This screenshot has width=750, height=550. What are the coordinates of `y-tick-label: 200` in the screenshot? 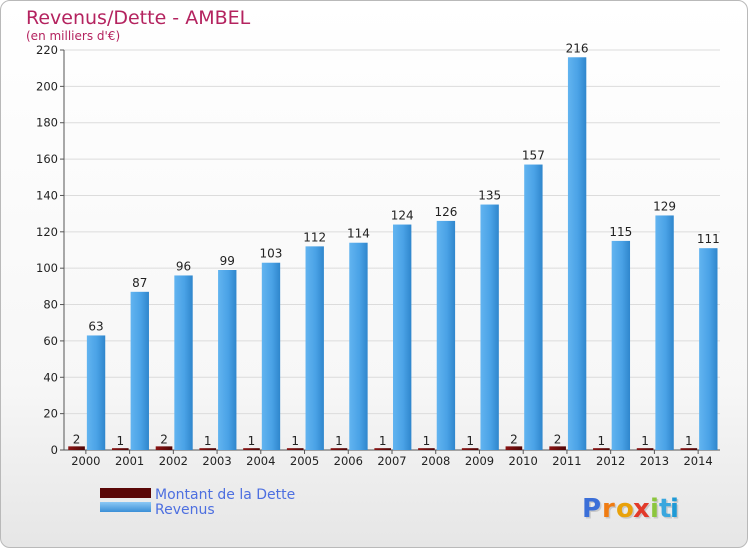 It's located at (47, 86).